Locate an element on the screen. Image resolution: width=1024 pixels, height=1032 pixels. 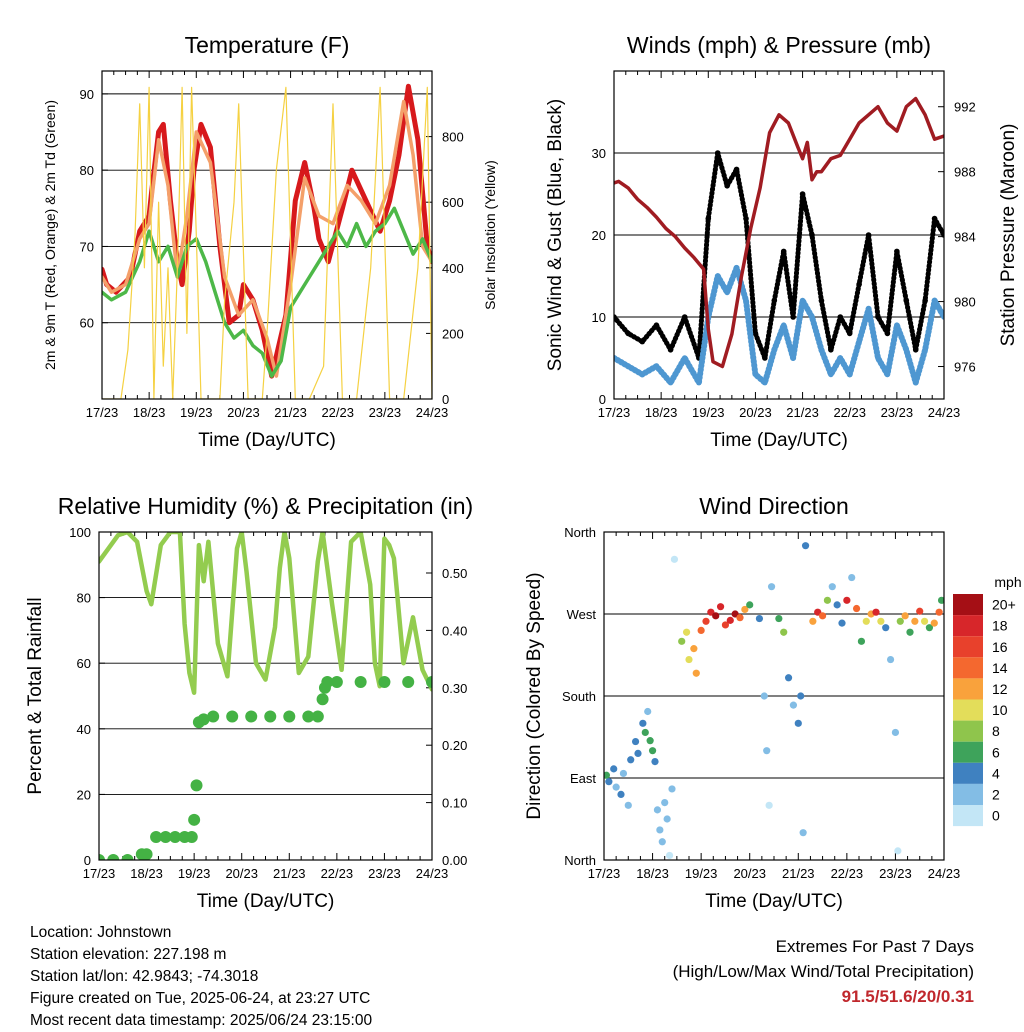
series-td2m is located at coordinates (267, 292).